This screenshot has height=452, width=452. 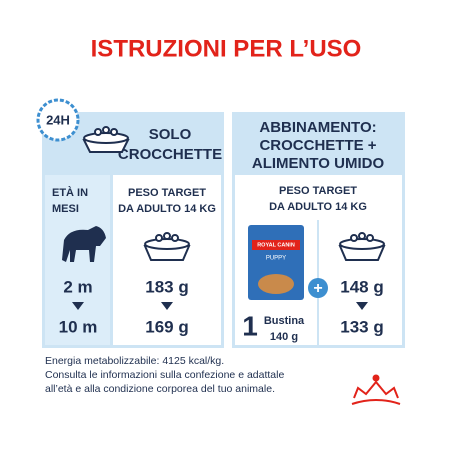 What do you see at coordinates (284, 321) in the screenshot?
I see `pouch-unit: Bustina` at bounding box center [284, 321].